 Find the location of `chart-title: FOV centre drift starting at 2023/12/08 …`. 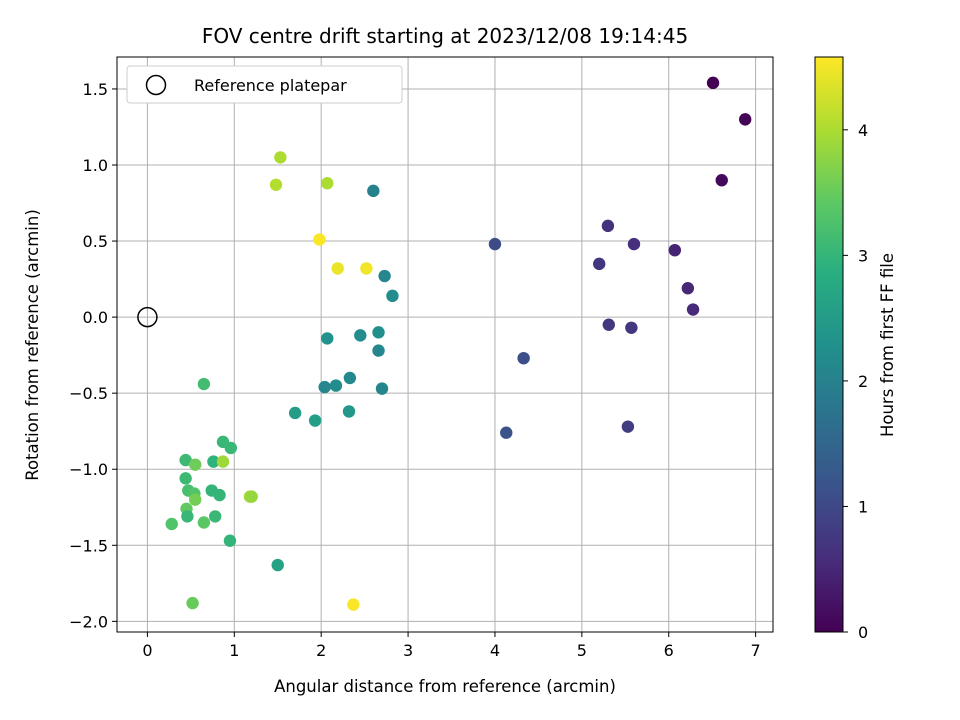

chart-title: FOV centre drift starting at 2023/12/08 … is located at coordinates (445, 36).